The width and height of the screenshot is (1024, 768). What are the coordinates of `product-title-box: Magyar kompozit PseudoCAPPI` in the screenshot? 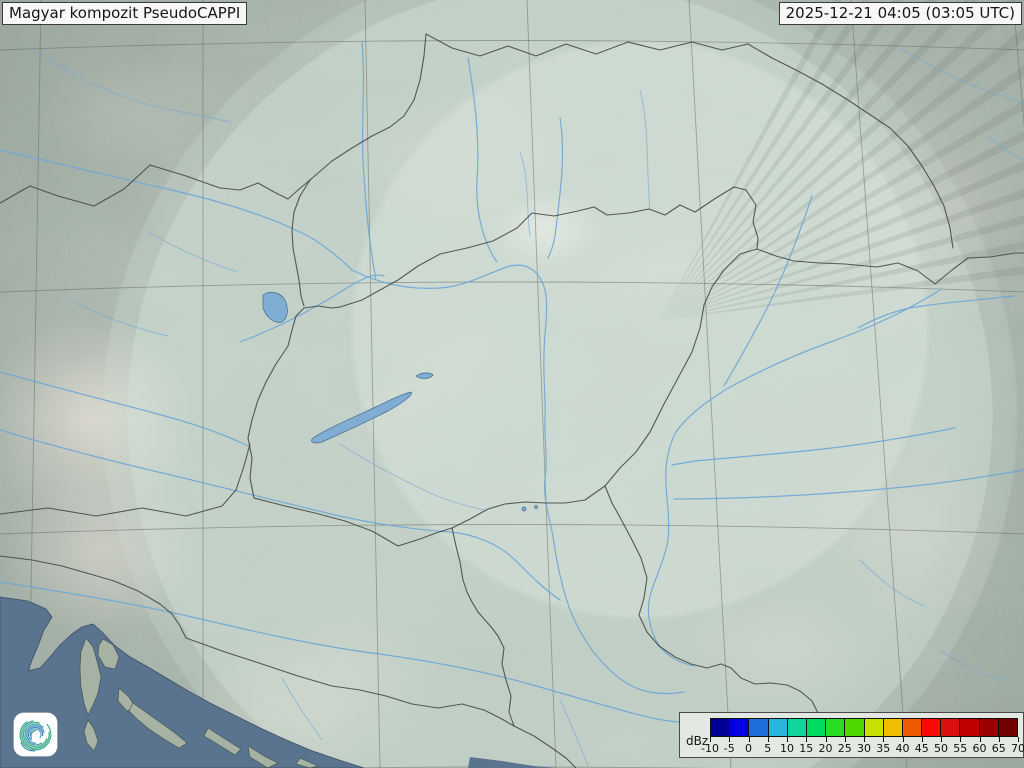 It's located at (125, 13).